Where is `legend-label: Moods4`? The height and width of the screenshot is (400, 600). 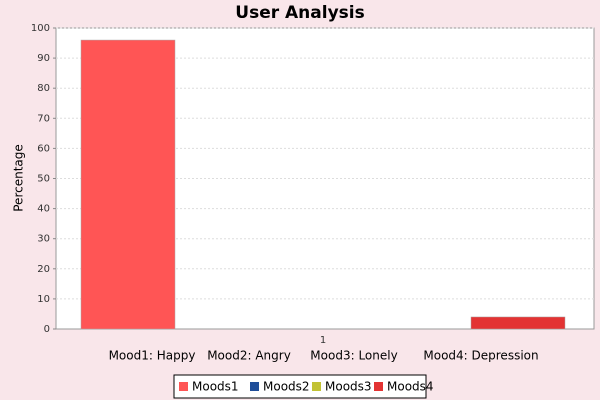 legend-label: Moods4 is located at coordinates (410, 387).